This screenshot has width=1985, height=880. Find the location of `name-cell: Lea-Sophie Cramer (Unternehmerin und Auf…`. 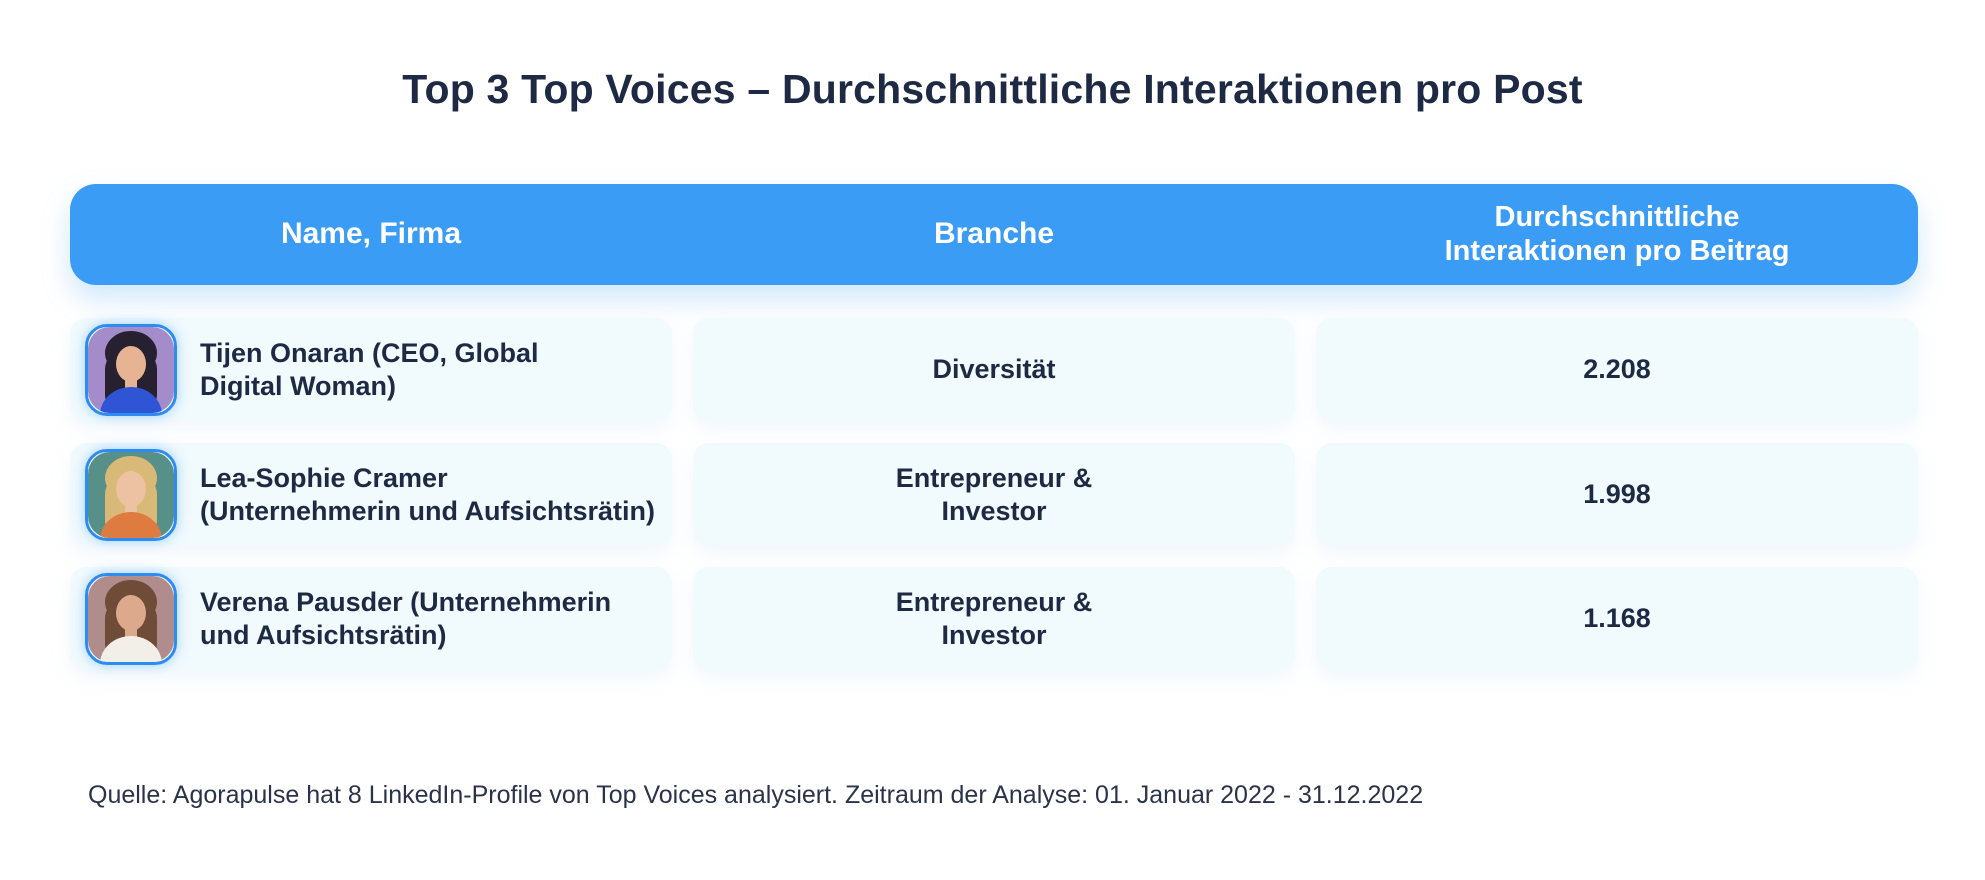

name-cell: Lea-Sophie Cramer (Unternehmerin und Auf… is located at coordinates (371, 494).